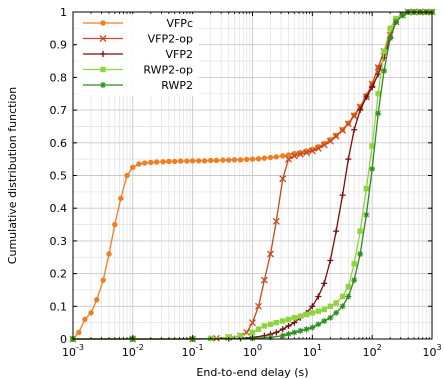  Describe the element at coordinates (103, 69) in the screenshot. I see `legend-marker-rwp2-op` at that location.